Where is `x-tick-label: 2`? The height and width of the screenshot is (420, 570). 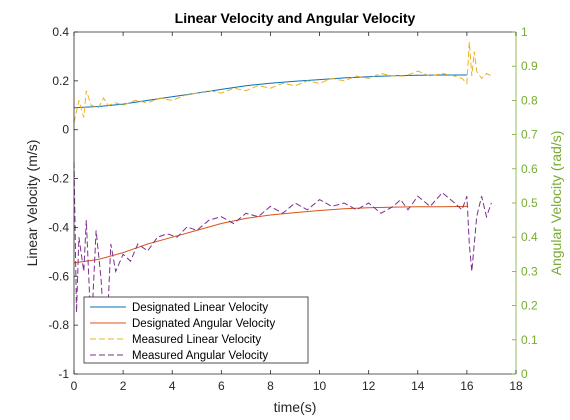
x-tick-label: 2 is located at coordinates (123, 386).